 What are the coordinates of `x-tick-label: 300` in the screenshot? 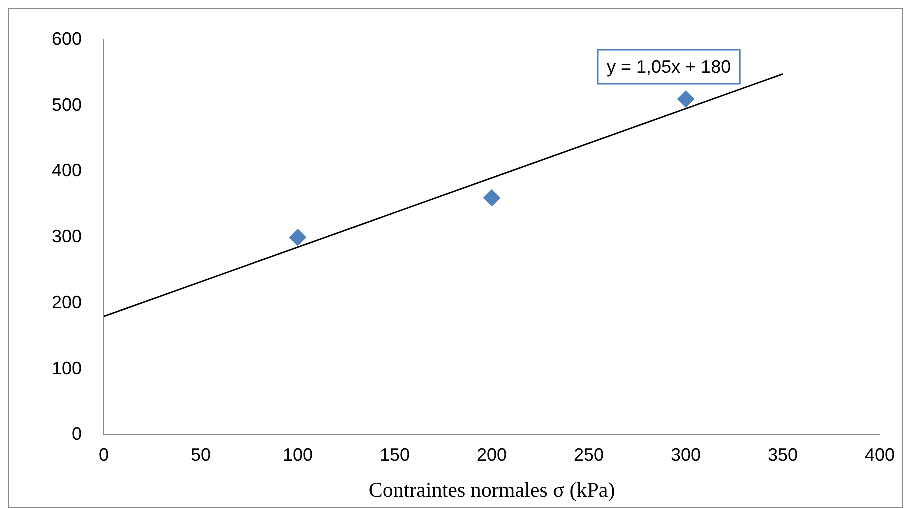 It's located at (686, 454).